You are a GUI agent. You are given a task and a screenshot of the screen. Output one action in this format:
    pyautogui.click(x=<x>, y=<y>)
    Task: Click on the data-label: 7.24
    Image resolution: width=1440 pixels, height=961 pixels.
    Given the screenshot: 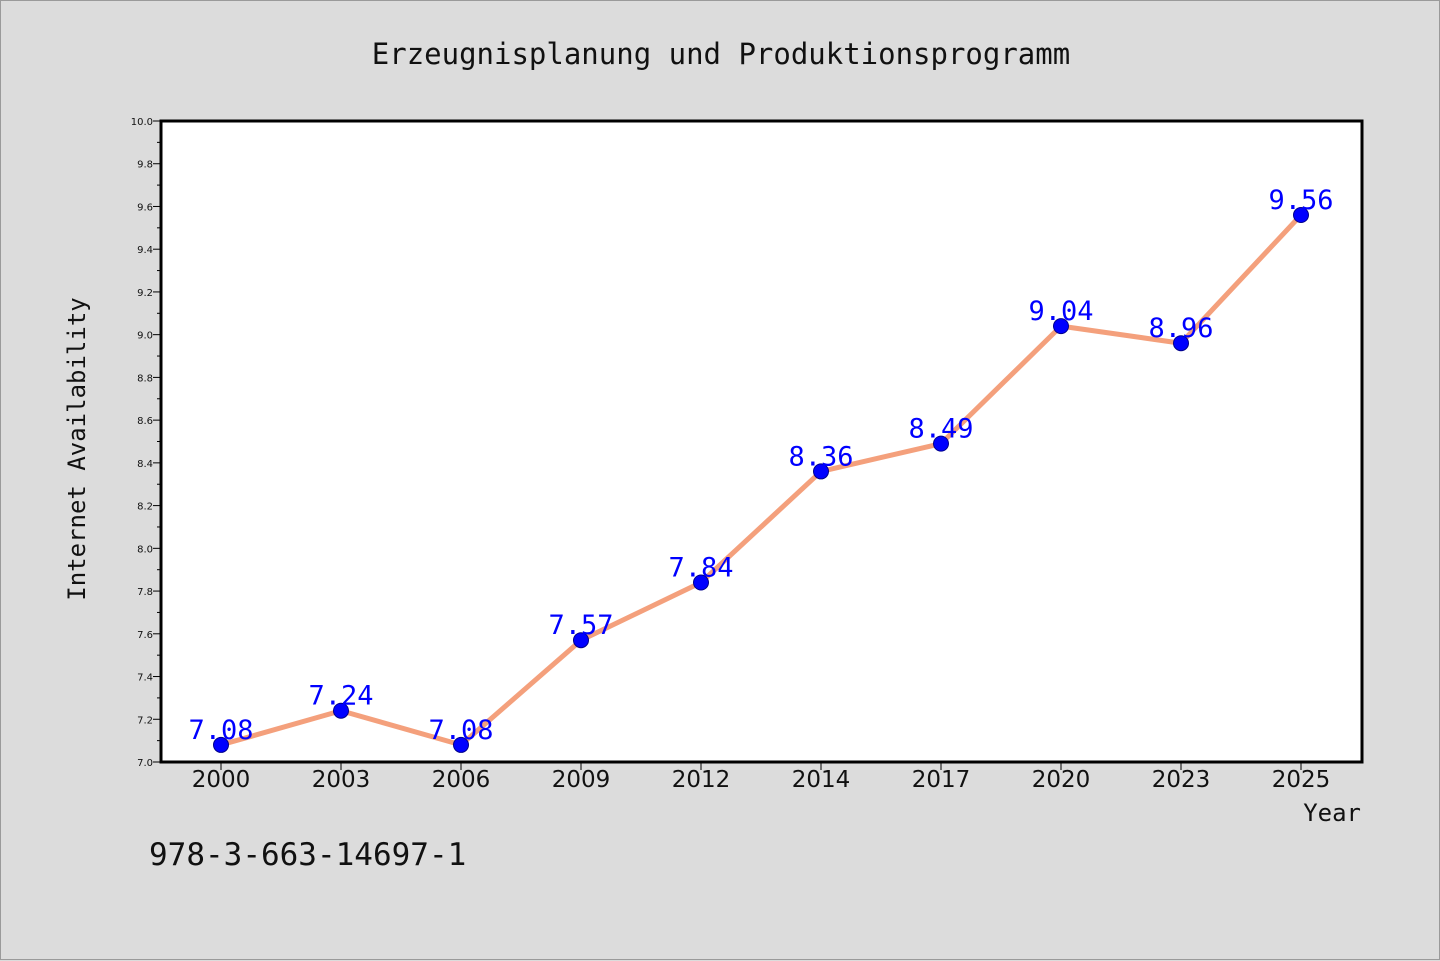 What is the action you would take?
    pyautogui.click(x=340, y=696)
    